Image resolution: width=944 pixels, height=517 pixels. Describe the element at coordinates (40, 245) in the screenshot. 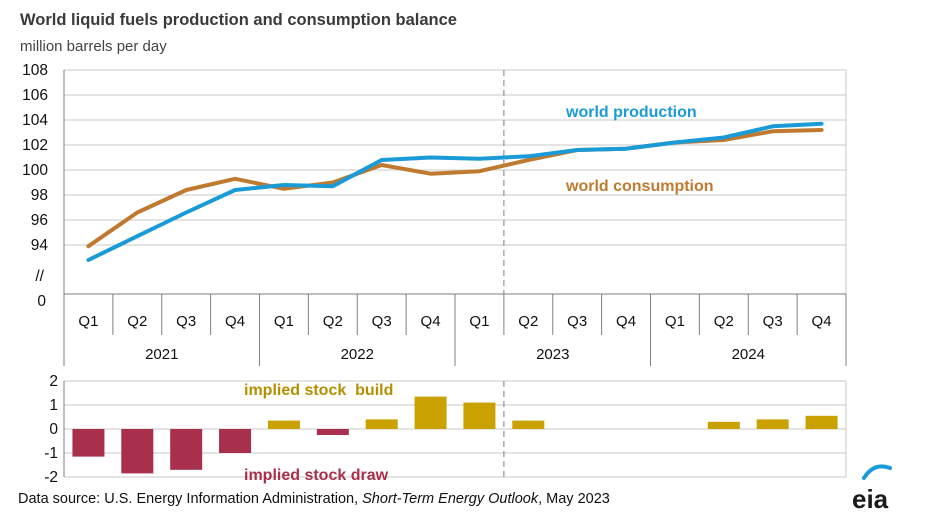

I see `top-y-tick-label: 94` at that location.